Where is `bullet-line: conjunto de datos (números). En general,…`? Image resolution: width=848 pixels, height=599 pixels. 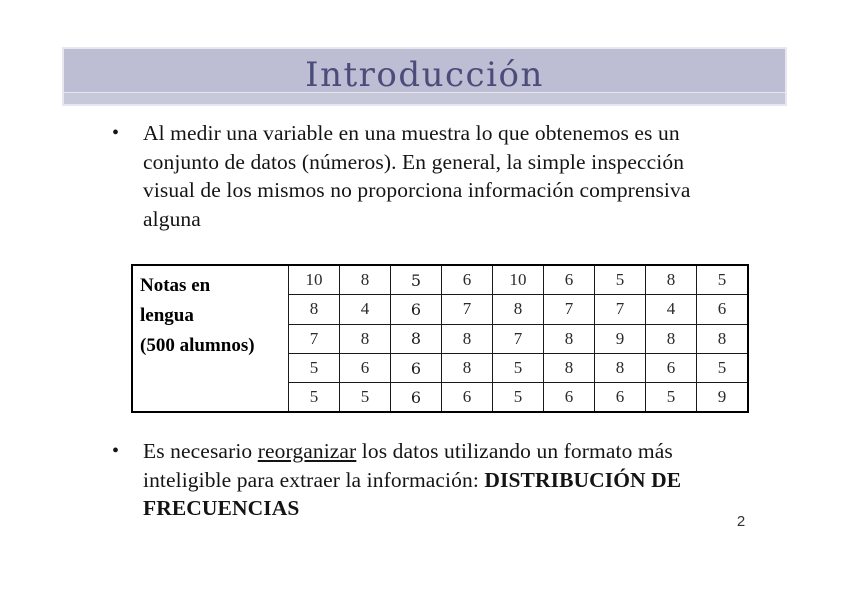
bullet-line: conjunto de datos (números). En general,… is located at coordinates (414, 161).